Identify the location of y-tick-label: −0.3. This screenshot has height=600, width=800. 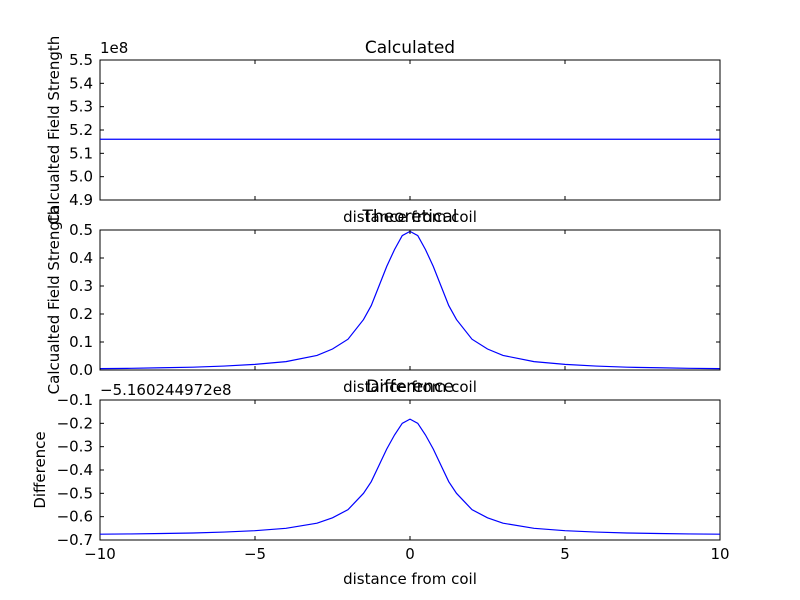
(75, 447).